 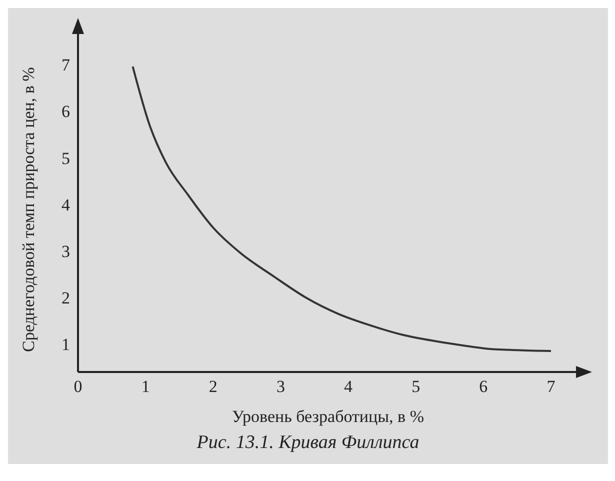 I want to click on x-tick-label: 6, so click(x=483, y=386).